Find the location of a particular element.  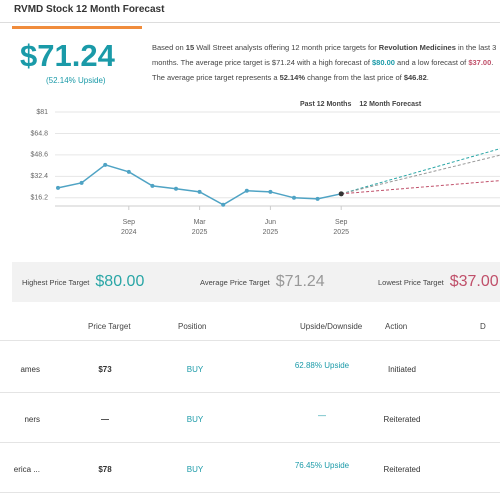

legend-entry: 12 Month Forecast is located at coordinates (390, 104).